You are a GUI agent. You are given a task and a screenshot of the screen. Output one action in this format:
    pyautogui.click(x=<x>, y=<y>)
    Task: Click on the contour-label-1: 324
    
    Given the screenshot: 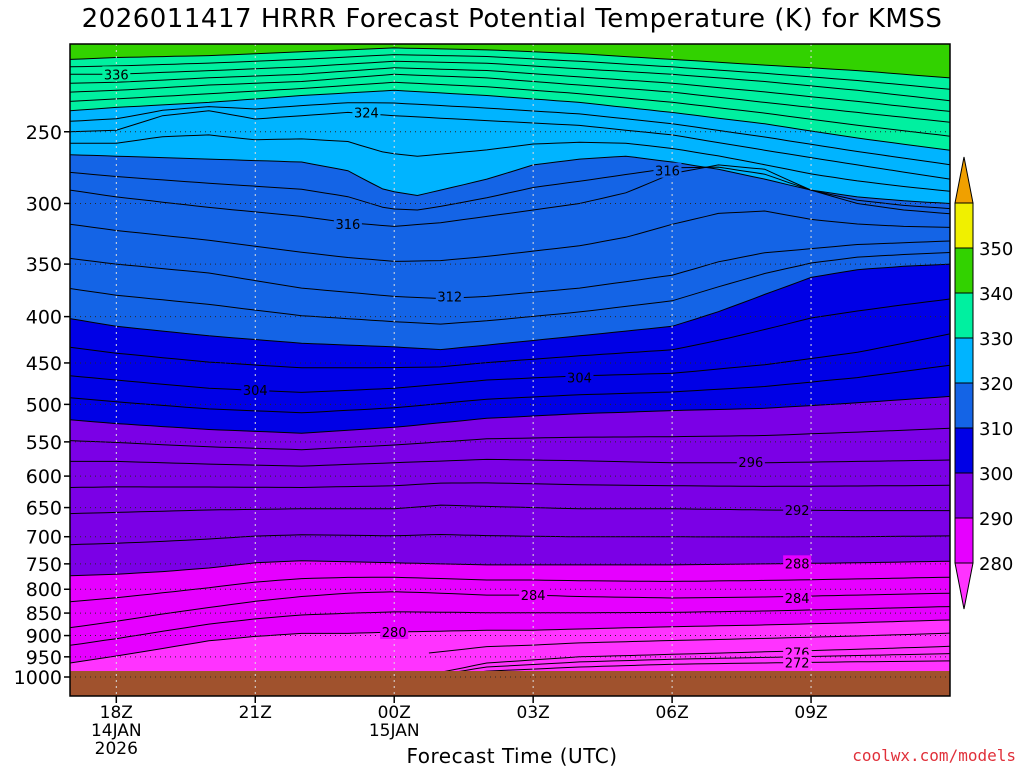 What is the action you would take?
    pyautogui.click(x=366, y=113)
    